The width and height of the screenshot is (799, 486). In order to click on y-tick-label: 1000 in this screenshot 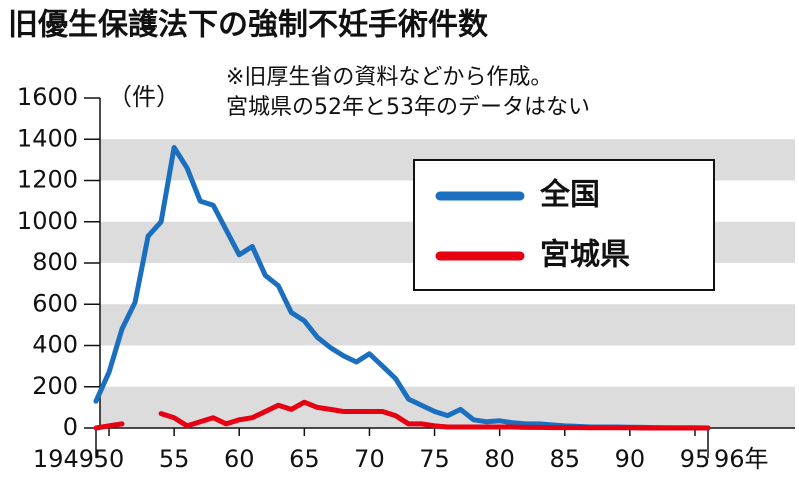, I will do `click(47, 221)`.